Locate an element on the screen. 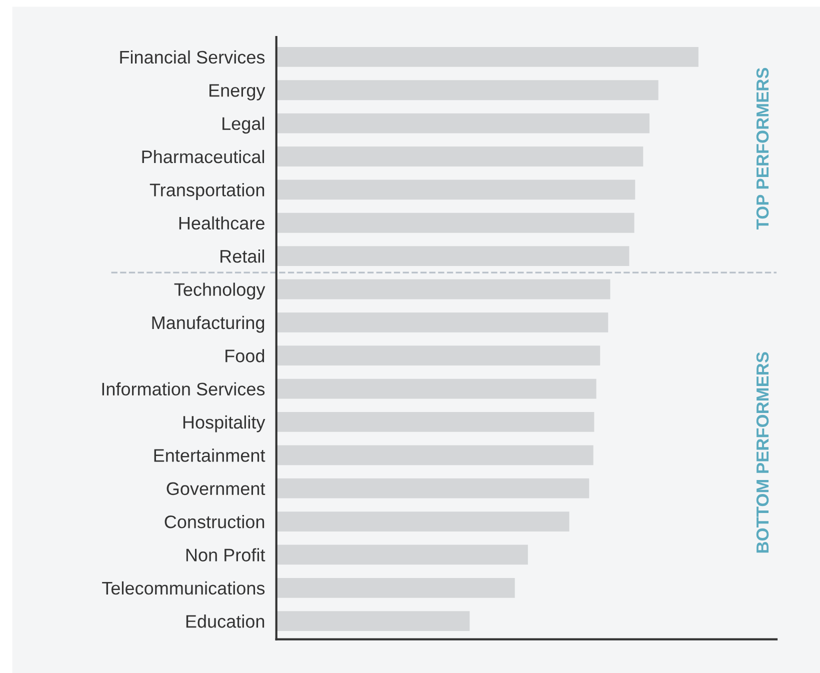 The image size is (820, 673). y-tick-label: Food is located at coordinates (245, 355).